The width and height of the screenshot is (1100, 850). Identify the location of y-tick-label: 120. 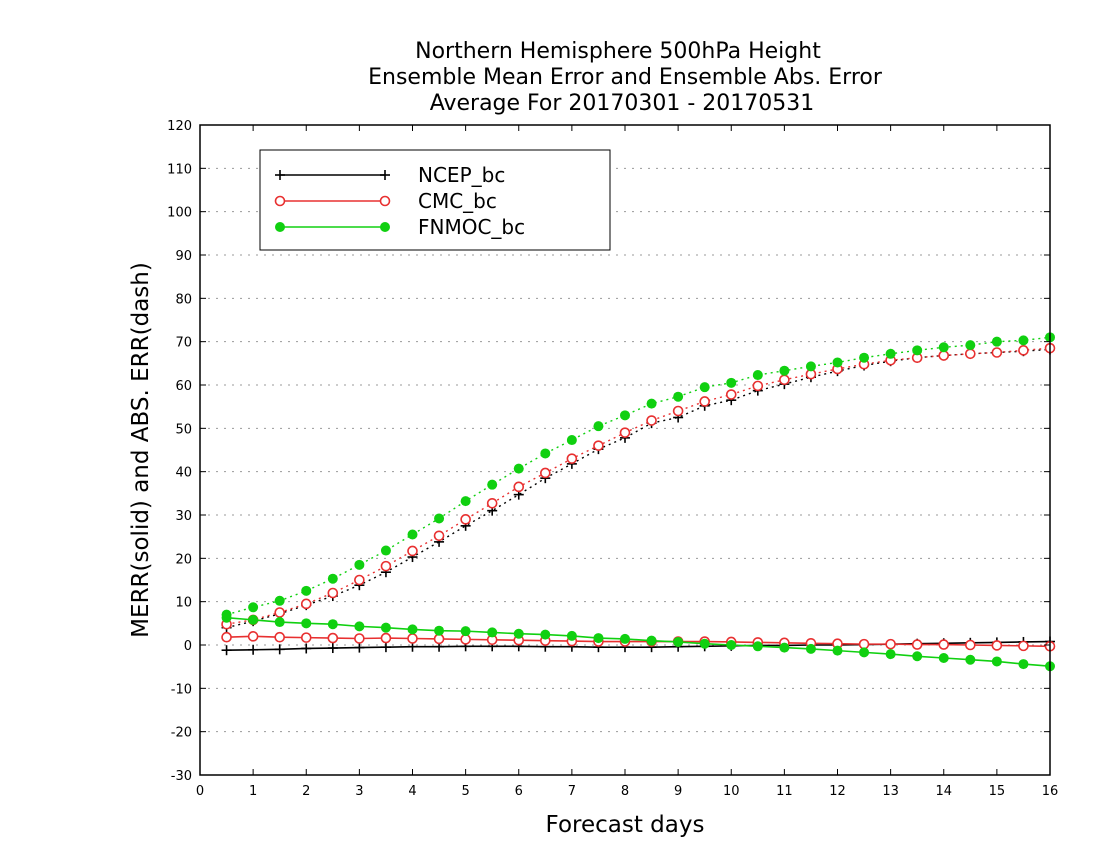
(179, 126).